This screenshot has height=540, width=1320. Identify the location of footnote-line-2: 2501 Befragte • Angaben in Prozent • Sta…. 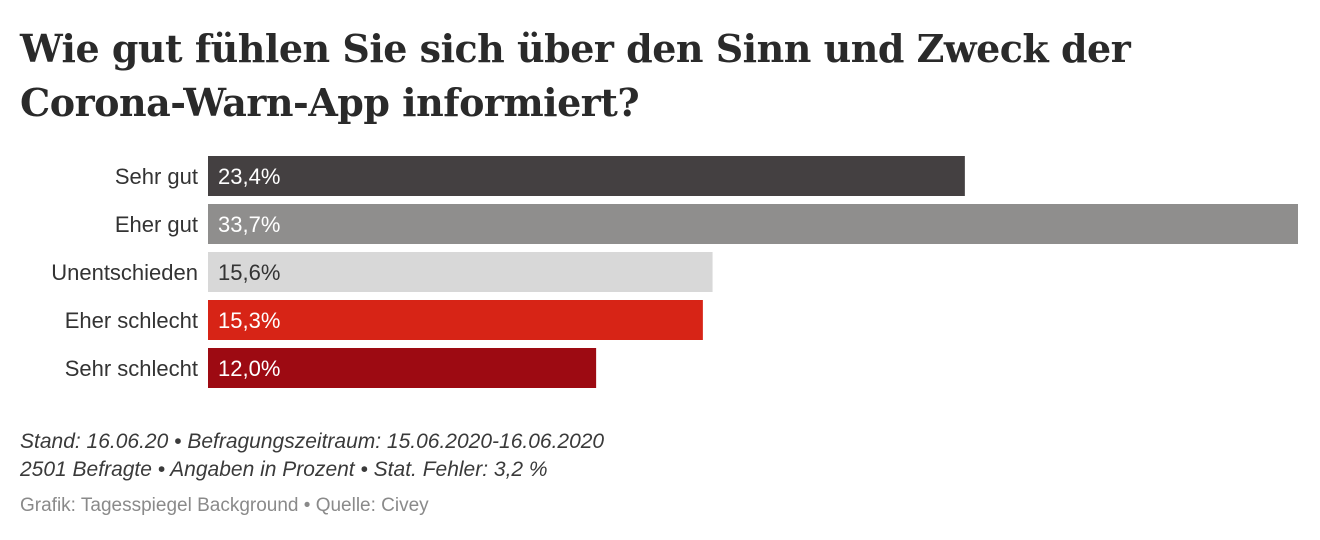
(284, 469).